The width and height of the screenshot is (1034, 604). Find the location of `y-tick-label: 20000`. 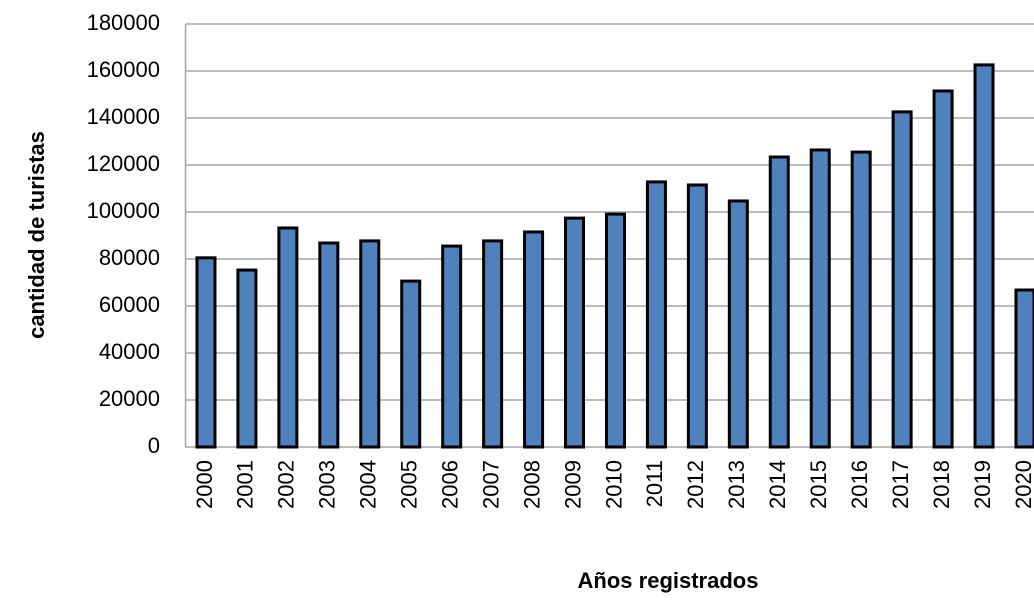

y-tick-label: 20000 is located at coordinates (129, 398).